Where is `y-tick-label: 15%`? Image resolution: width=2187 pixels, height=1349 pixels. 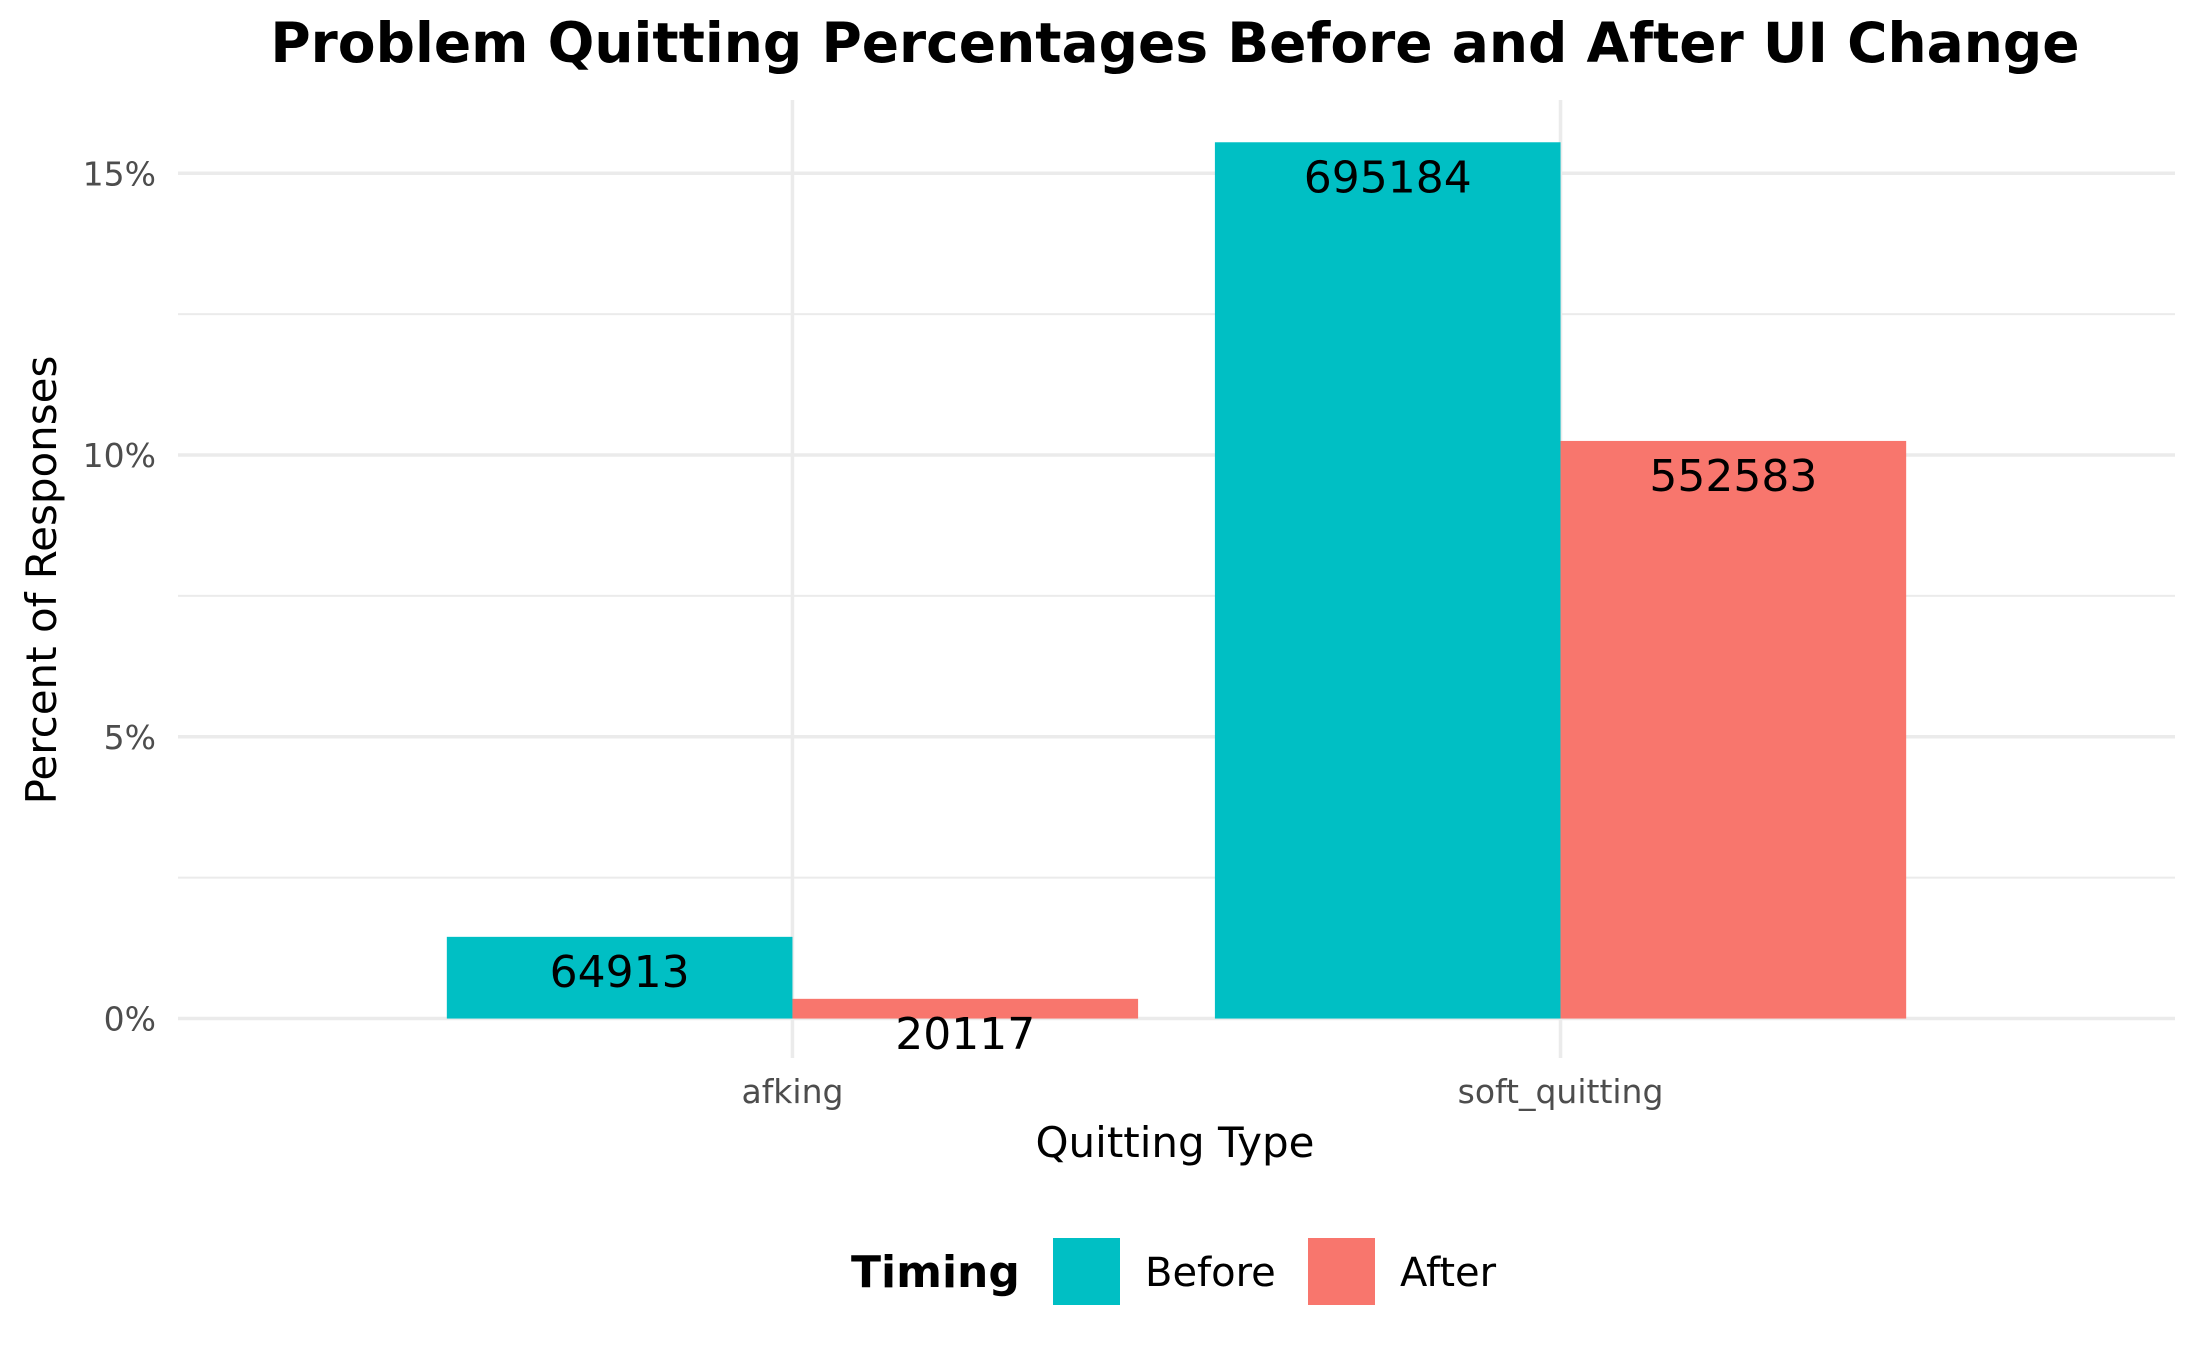
y-tick-label: 15% is located at coordinates (119, 173).